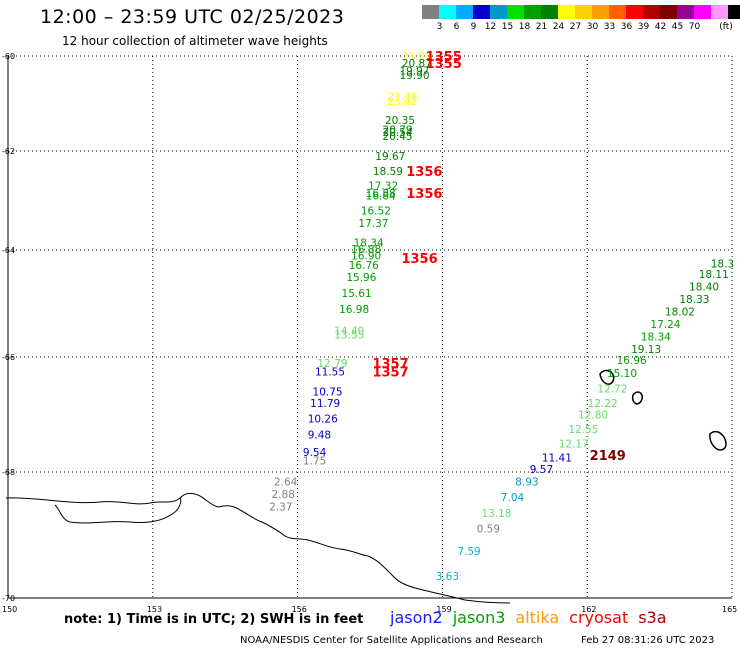  Describe the element at coordinates (323, 420) in the screenshot. I see `wave-height-value: 10.26` at that location.